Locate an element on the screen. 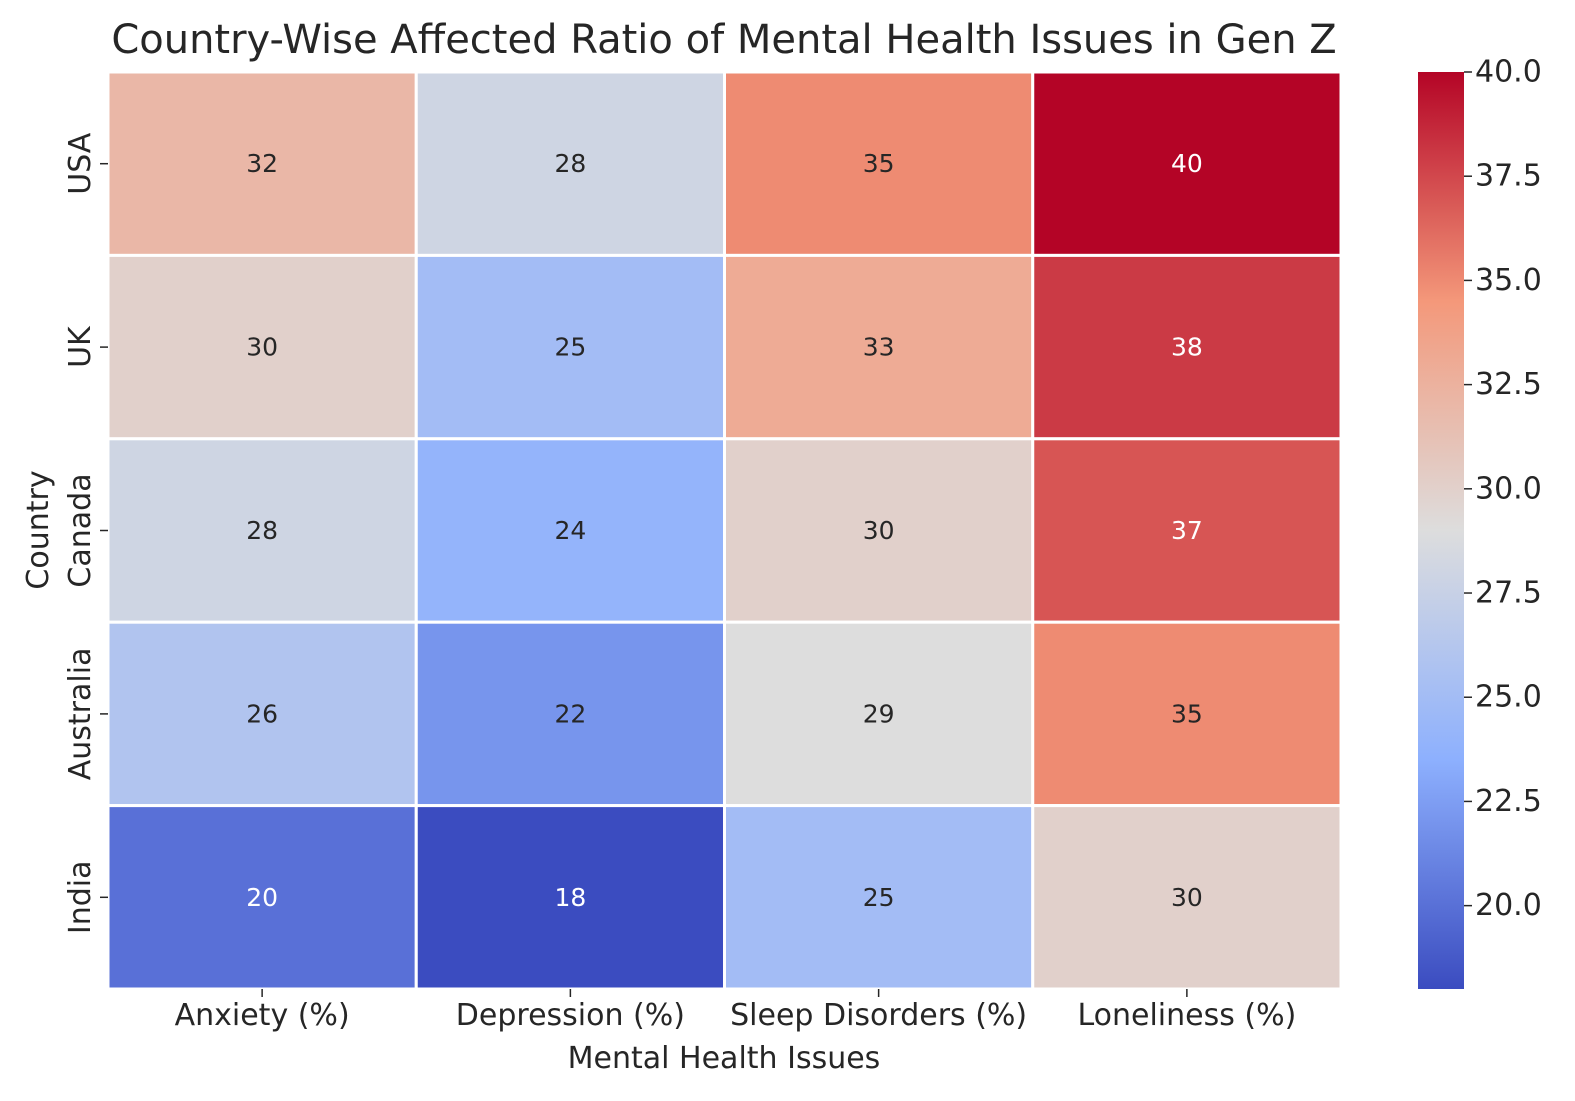  y-axis: USA UK Canada Australia India is located at coordinates (85, 533).